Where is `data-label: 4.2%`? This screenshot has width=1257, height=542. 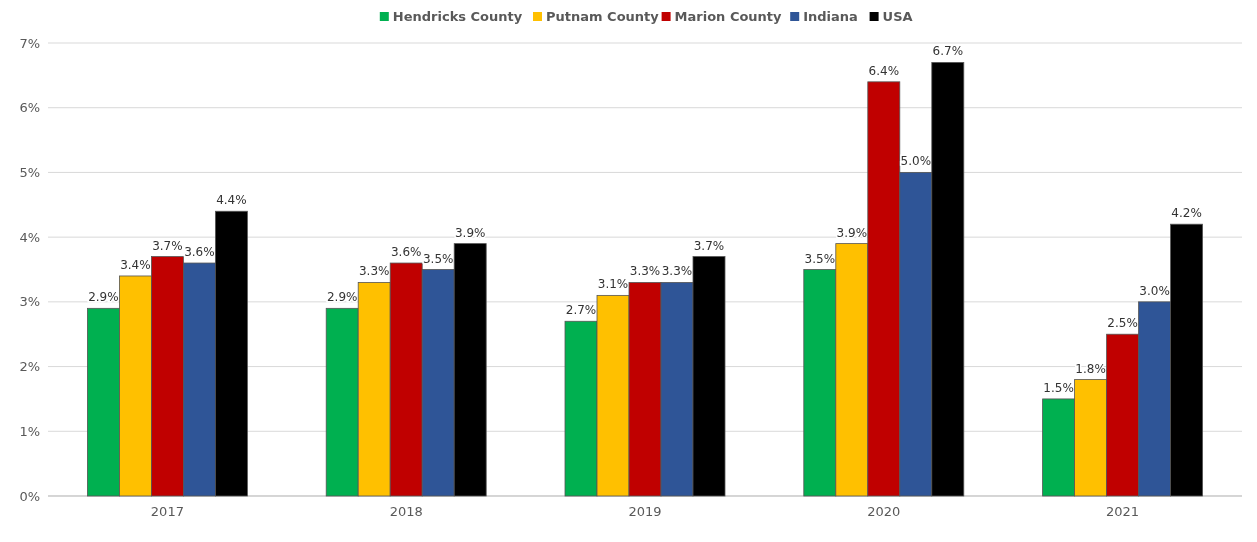 data-label: 4.2% is located at coordinates (1186, 213).